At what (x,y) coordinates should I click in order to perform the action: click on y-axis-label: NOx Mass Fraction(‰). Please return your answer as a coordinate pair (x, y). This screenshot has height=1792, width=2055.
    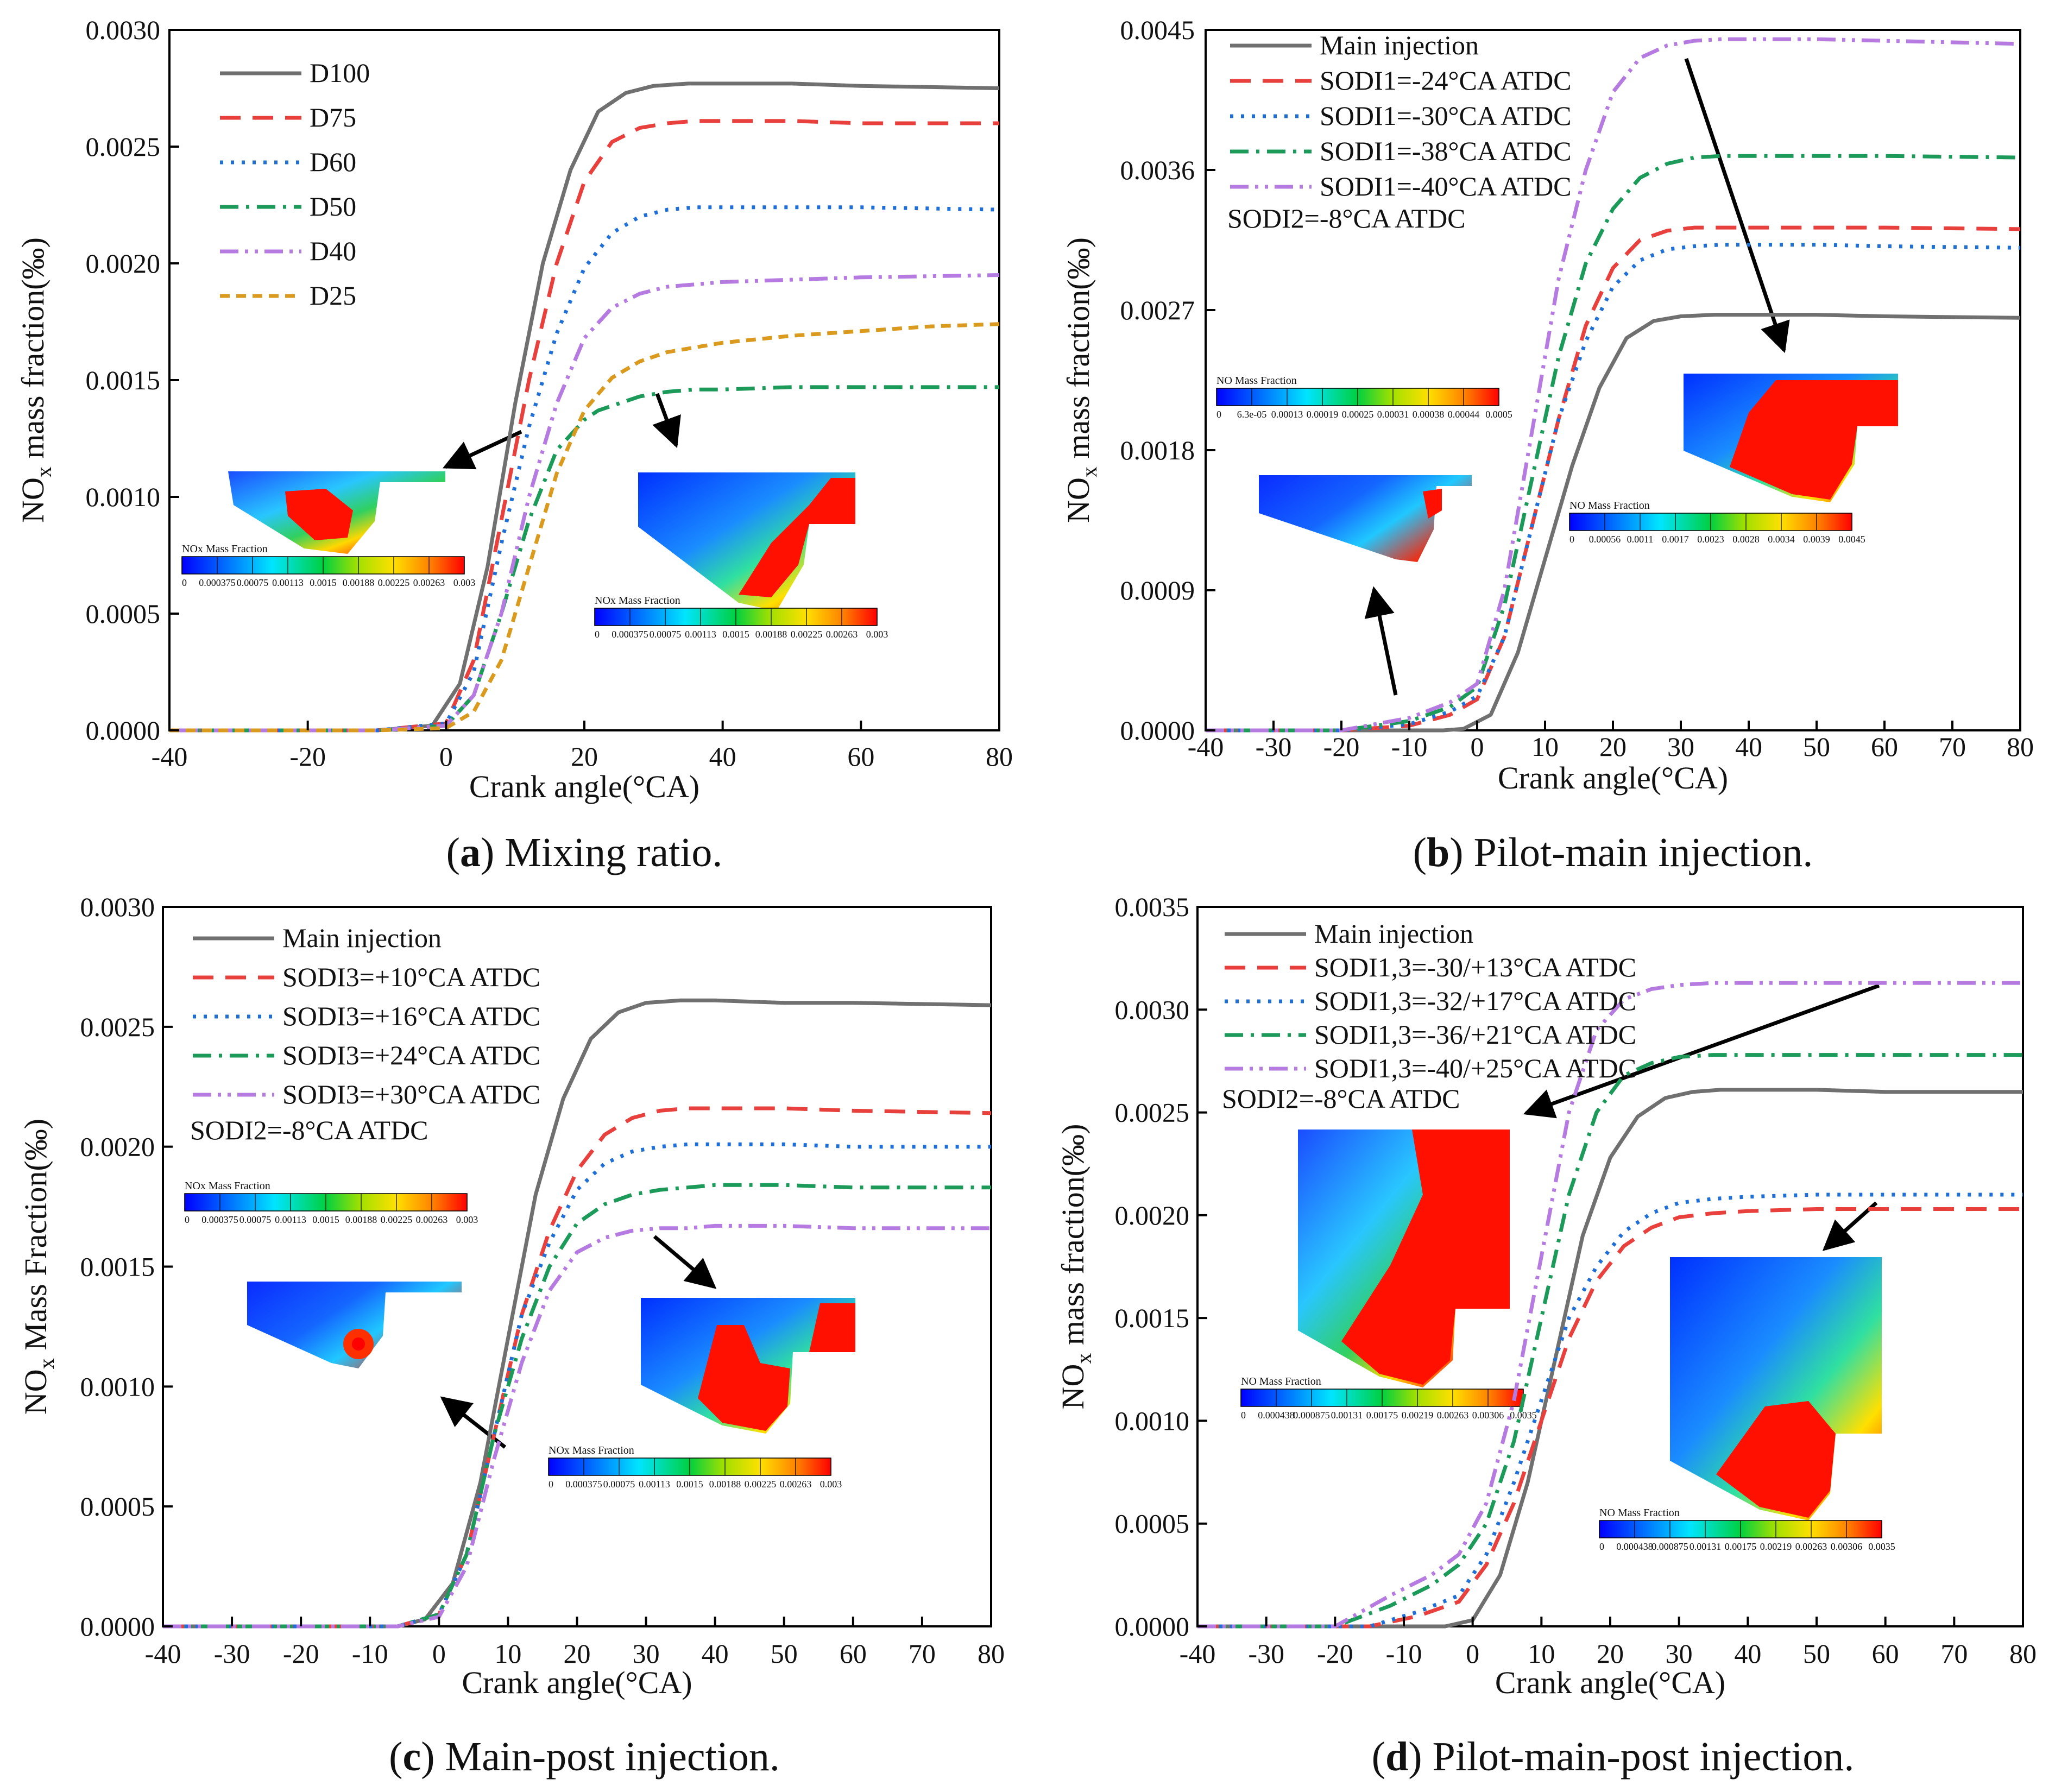
    Looking at the image, I should click on (38, 1267).